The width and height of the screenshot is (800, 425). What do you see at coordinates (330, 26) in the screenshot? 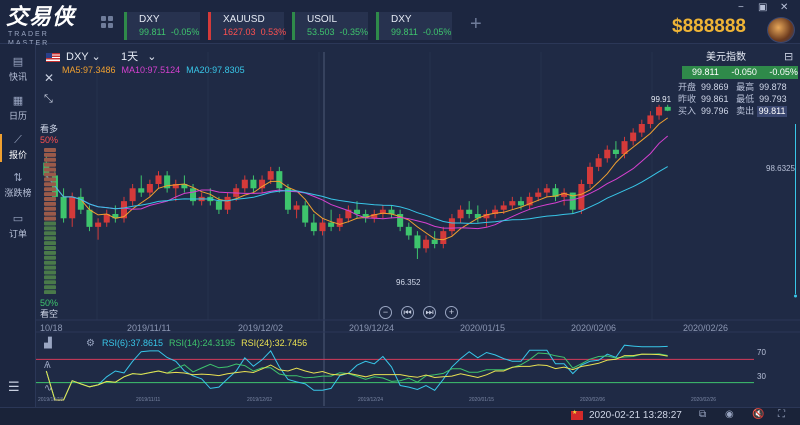
I see `ticker-card: USOIL 53.503 -0.35%` at bounding box center [330, 26].